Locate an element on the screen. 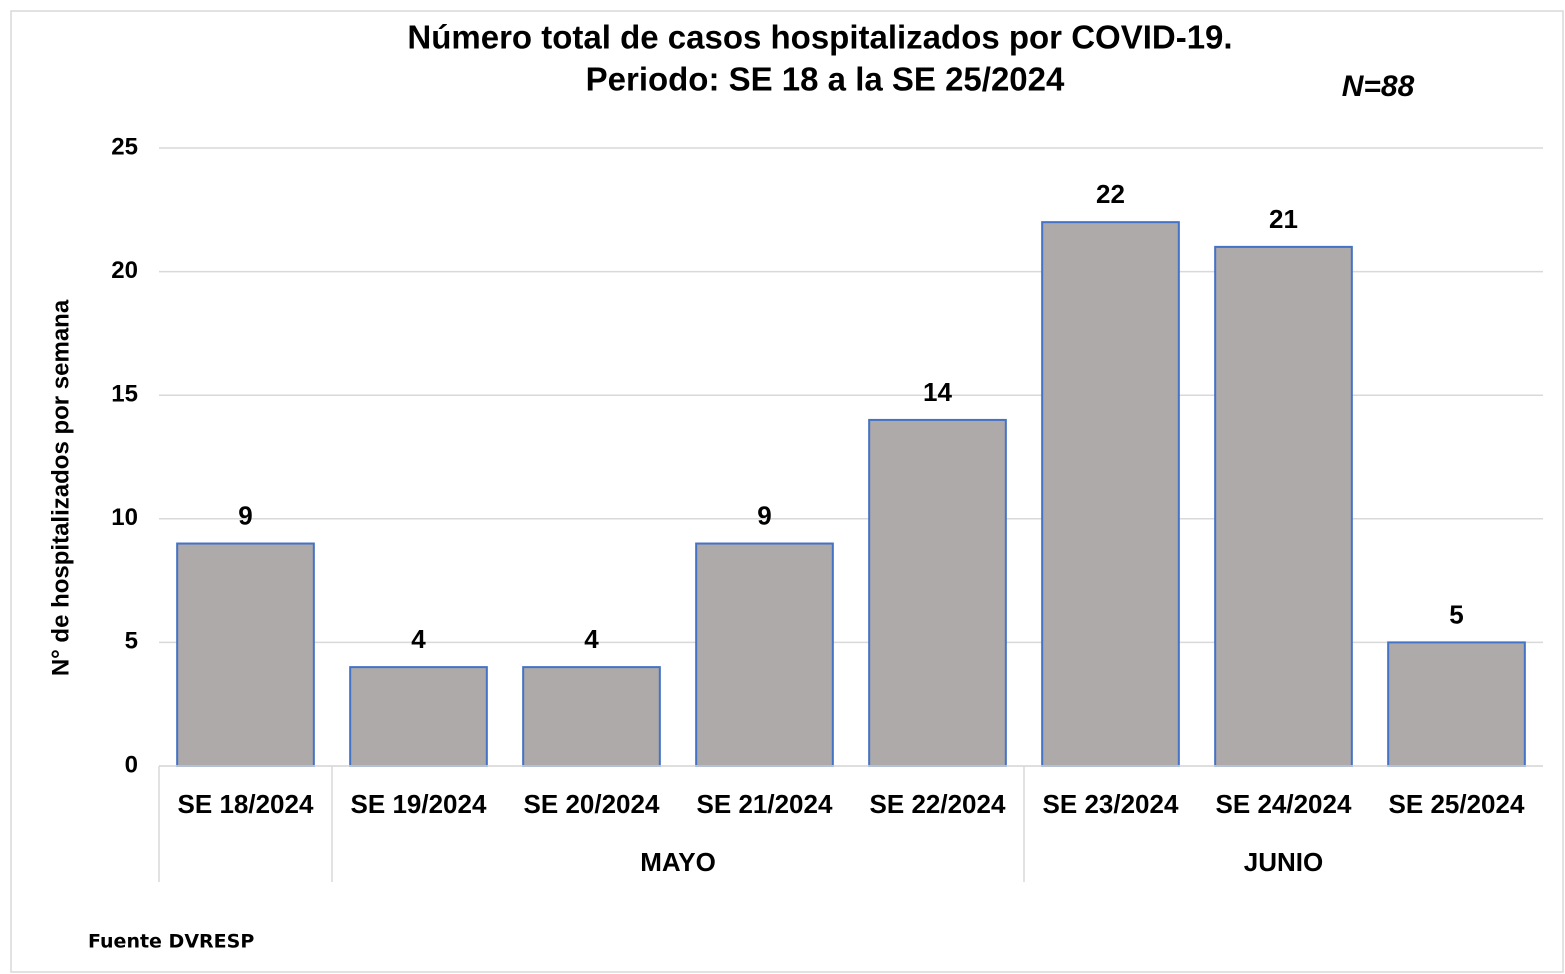 This screenshot has height=974, width=1565. x-tick-label: SE 21/2024 is located at coordinates (765, 804).